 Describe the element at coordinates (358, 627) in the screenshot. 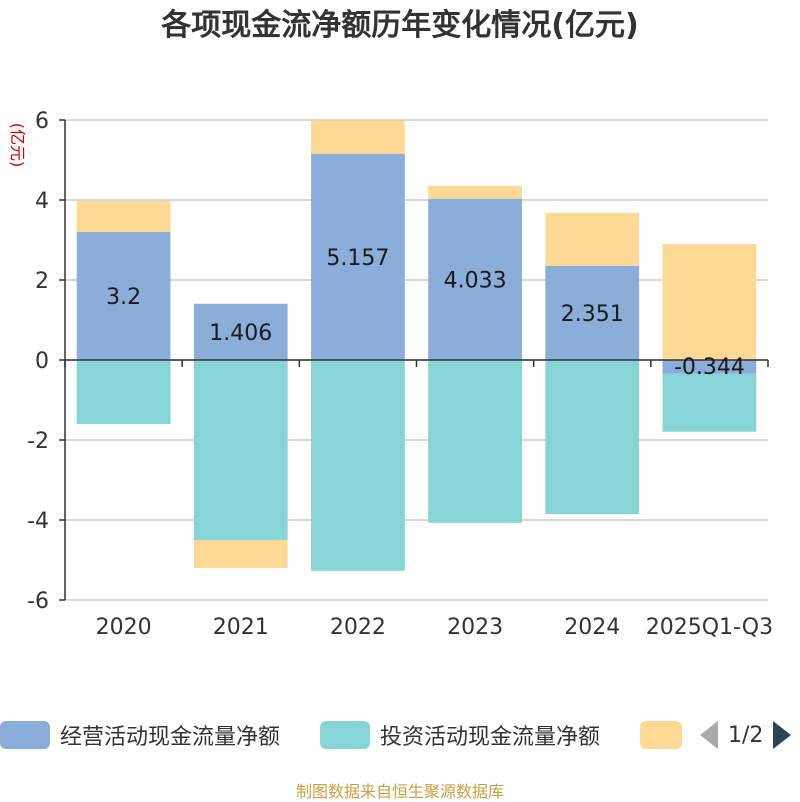

I see `x-tick-label: 2022` at that location.